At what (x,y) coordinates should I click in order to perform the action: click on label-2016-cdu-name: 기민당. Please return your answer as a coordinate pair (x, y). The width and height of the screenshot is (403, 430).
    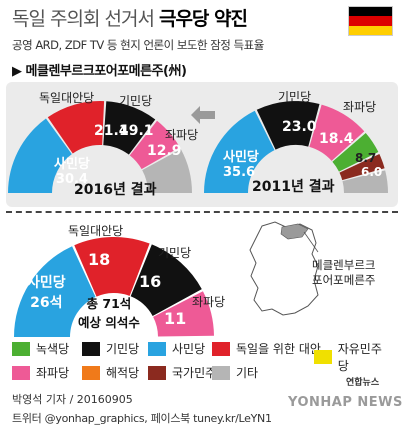
    Looking at the image, I should click on (136, 101).